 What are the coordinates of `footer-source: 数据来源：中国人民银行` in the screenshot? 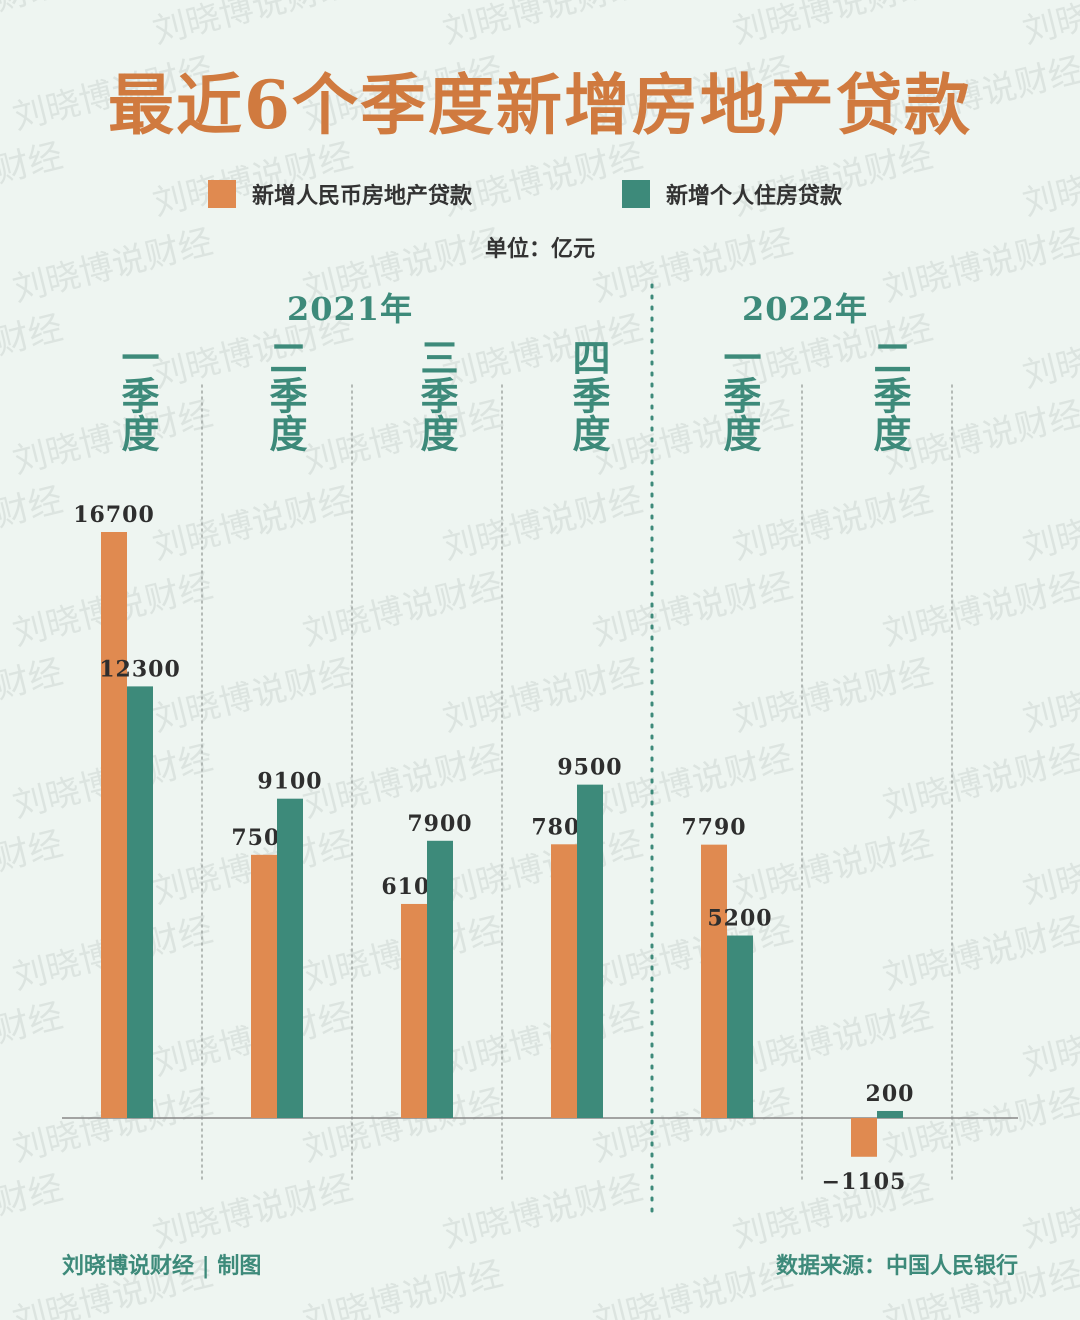 It's located at (896, 1266).